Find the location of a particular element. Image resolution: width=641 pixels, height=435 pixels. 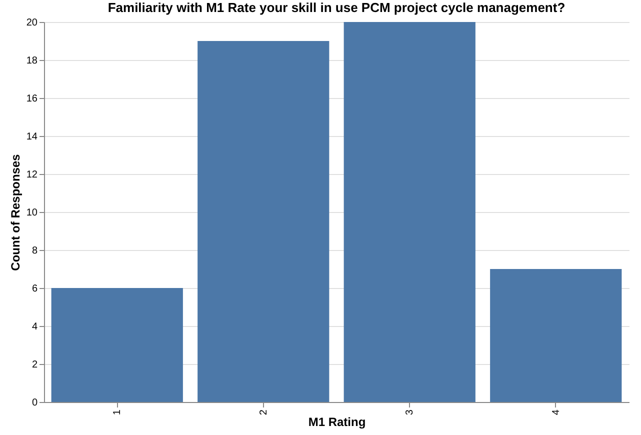

x-tick-label: 3 is located at coordinates (410, 412).